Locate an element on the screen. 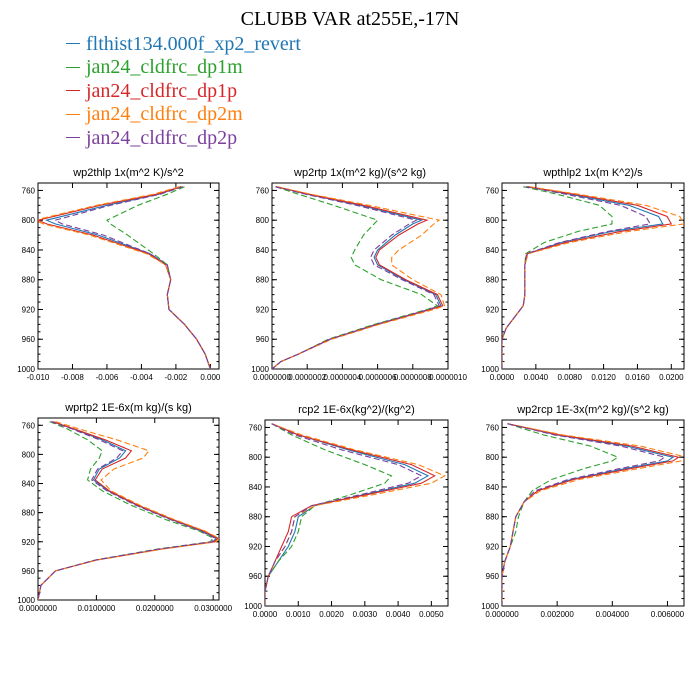 This screenshot has width=700, height=700. legend-label: jan24_cldfrc_dp2p is located at coordinates (162, 137).